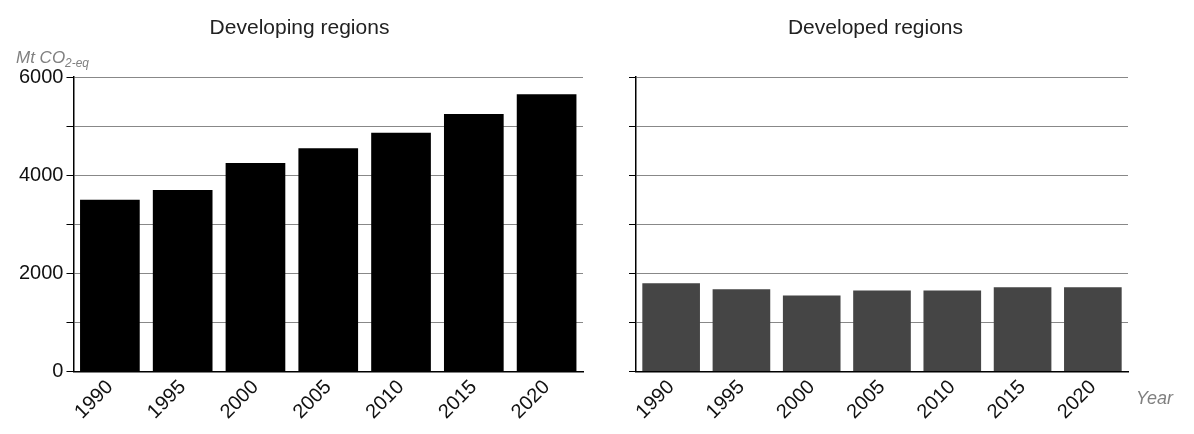 This screenshot has width=1194, height=434. What do you see at coordinates (58, 370) in the screenshot?
I see `y-tick-label: 0` at bounding box center [58, 370].